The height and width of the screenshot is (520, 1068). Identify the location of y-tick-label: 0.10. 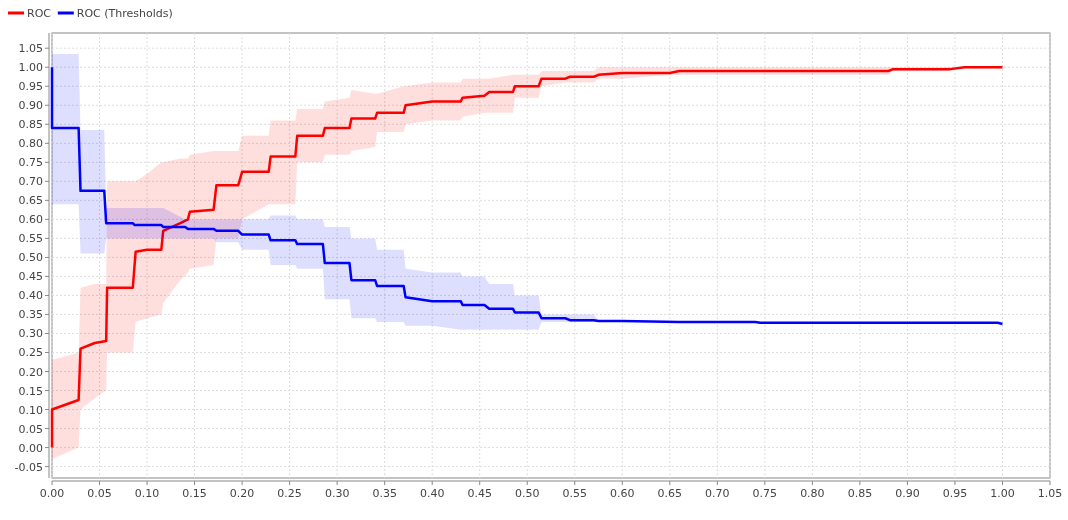
(30, 410).